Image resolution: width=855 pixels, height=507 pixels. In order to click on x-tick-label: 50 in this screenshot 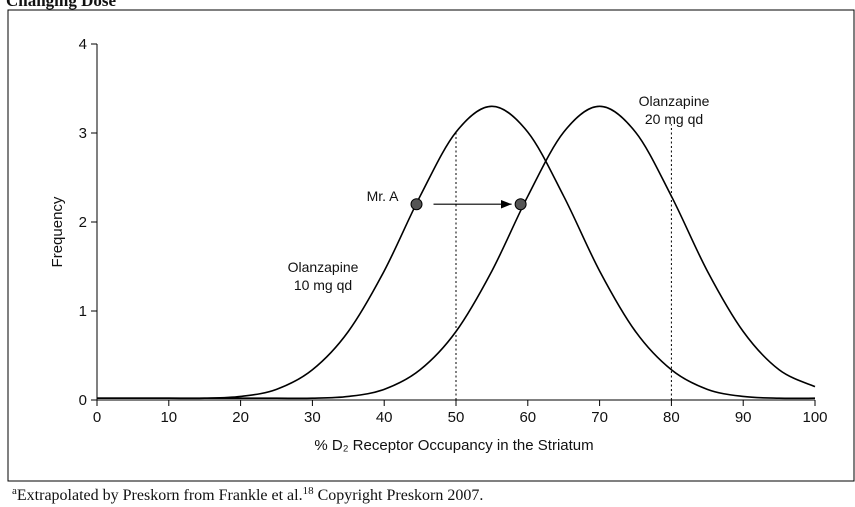, I will do `click(456, 417)`.